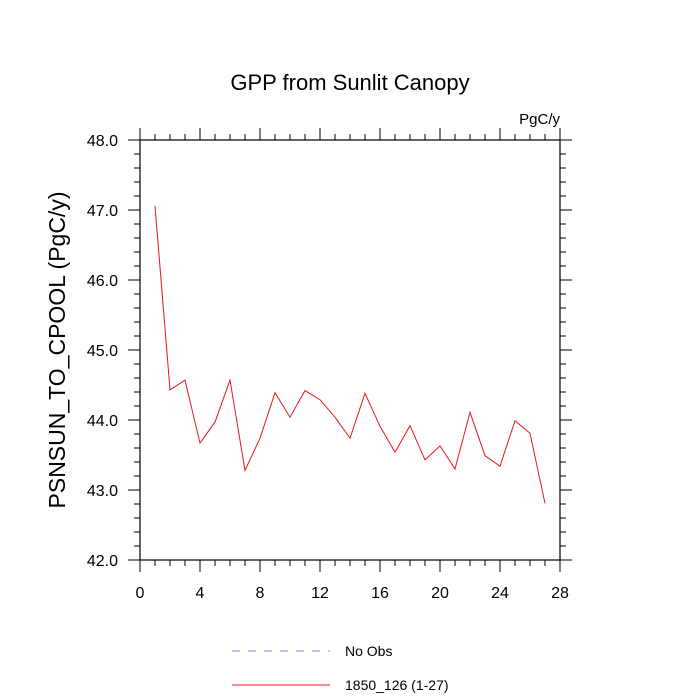 The width and height of the screenshot is (700, 700). I want to click on units-label: PgC/y, so click(539, 119).